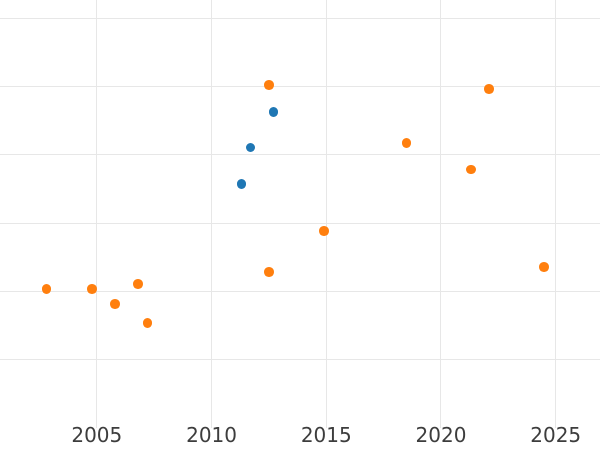 Image resolution: width=600 pixels, height=450 pixels. Describe the element at coordinates (326, 435) in the screenshot. I see `x-tick-label: 2015` at that location.